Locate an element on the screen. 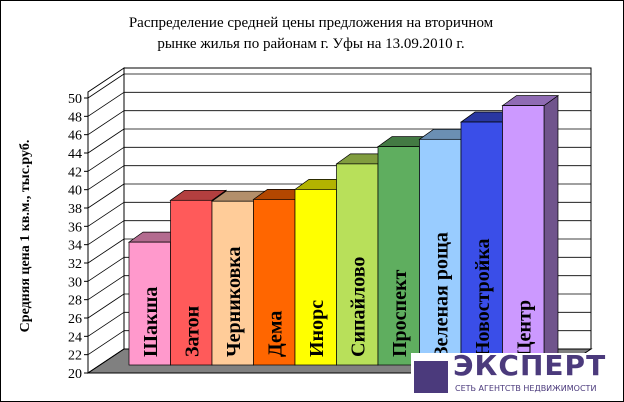 This screenshot has width=624, height=402. bar-label: Проспект is located at coordinates (400, 313).